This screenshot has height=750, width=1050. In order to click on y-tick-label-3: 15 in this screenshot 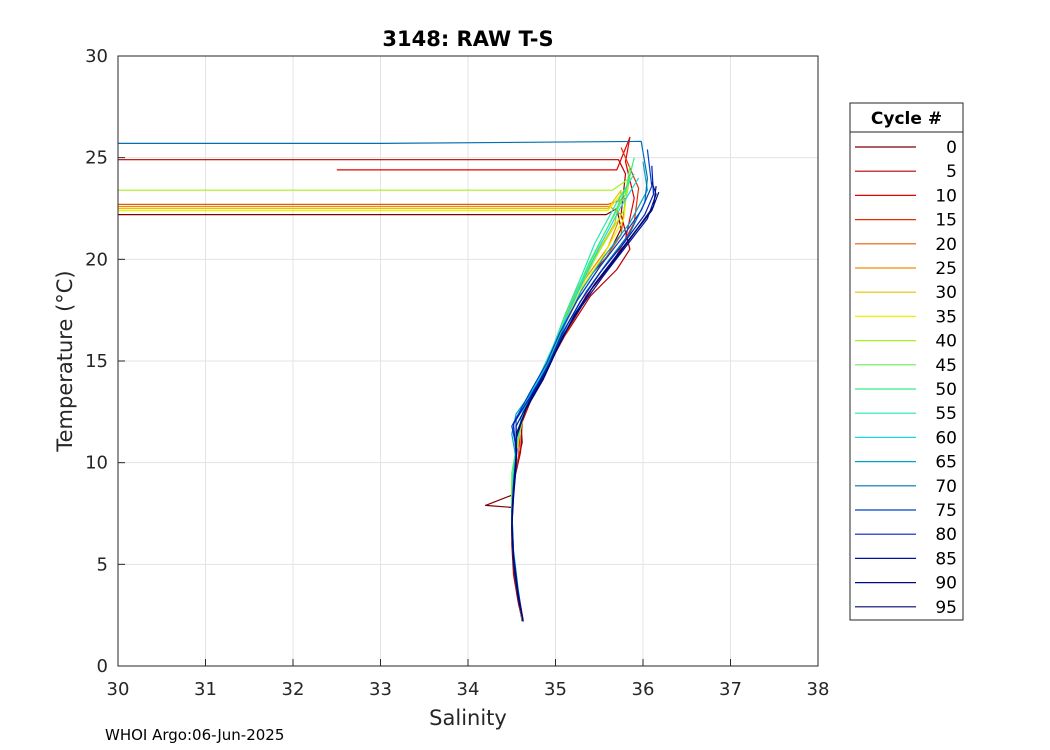, I will do `click(96, 361)`.